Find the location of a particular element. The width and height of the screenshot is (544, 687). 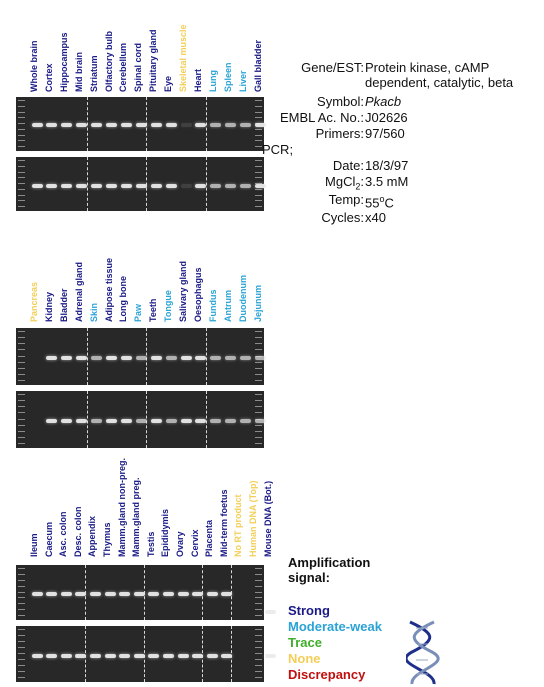

lane-label-2-3: Bladder is located at coordinates (63, 305).